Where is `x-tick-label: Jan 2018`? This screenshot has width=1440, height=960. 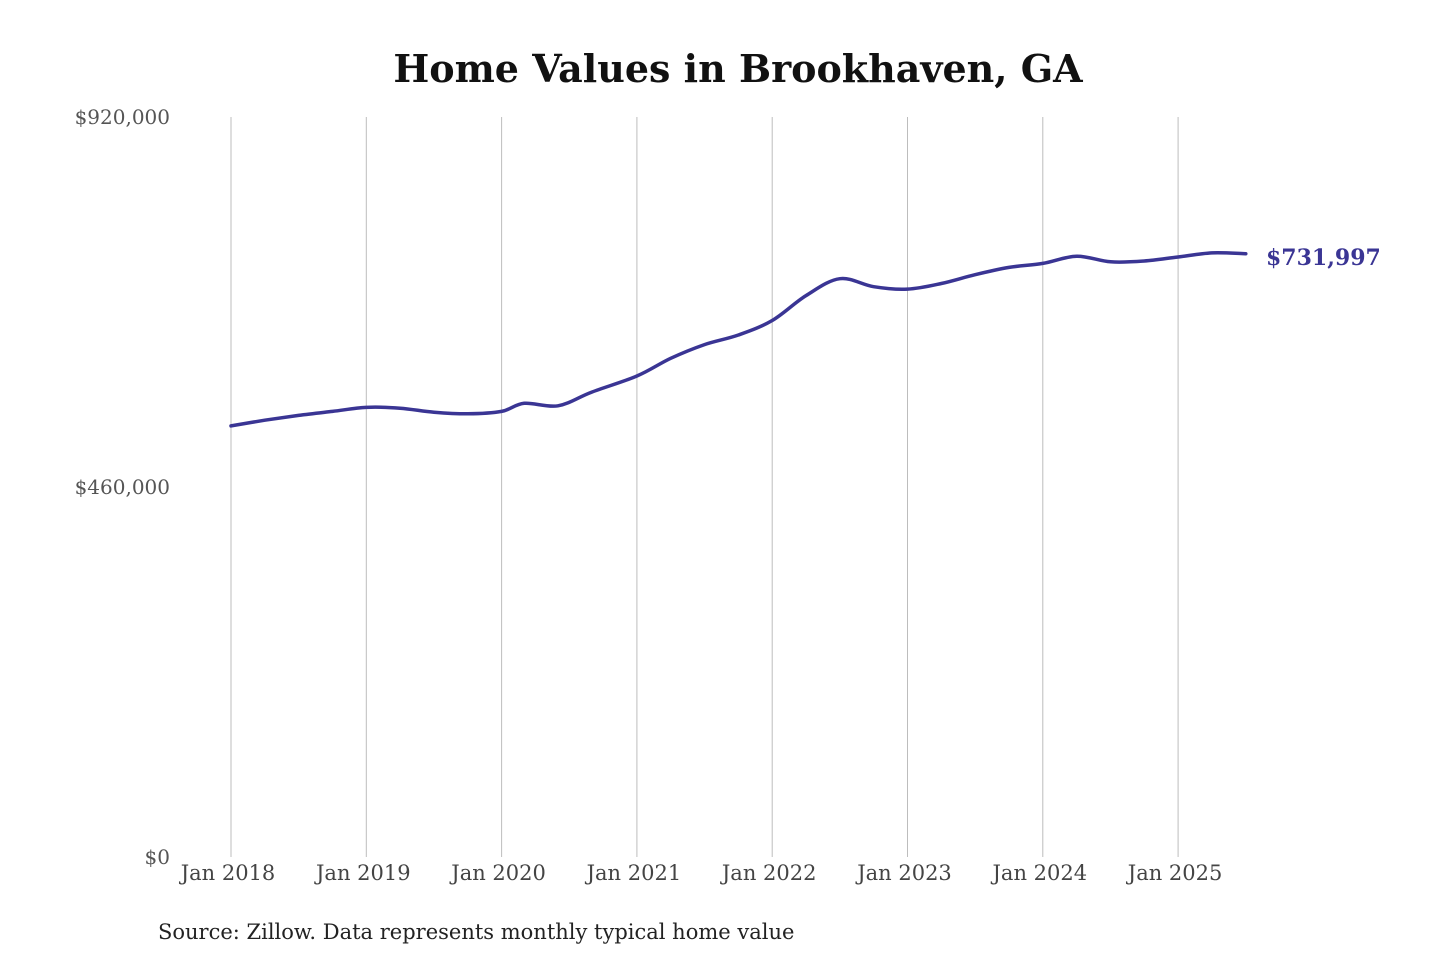
x-tick-label: Jan 2018 is located at coordinates (227, 873).